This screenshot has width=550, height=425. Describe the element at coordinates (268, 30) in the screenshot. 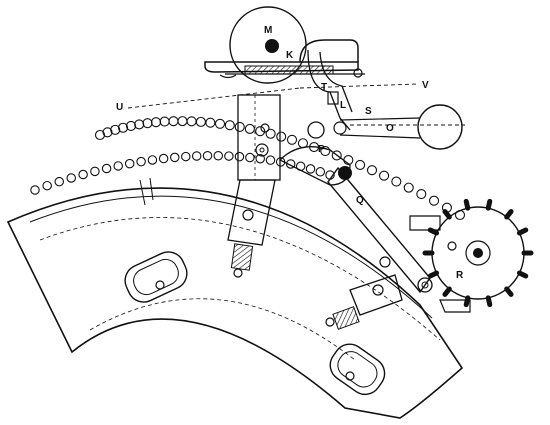

I see `label-m: M` at that location.